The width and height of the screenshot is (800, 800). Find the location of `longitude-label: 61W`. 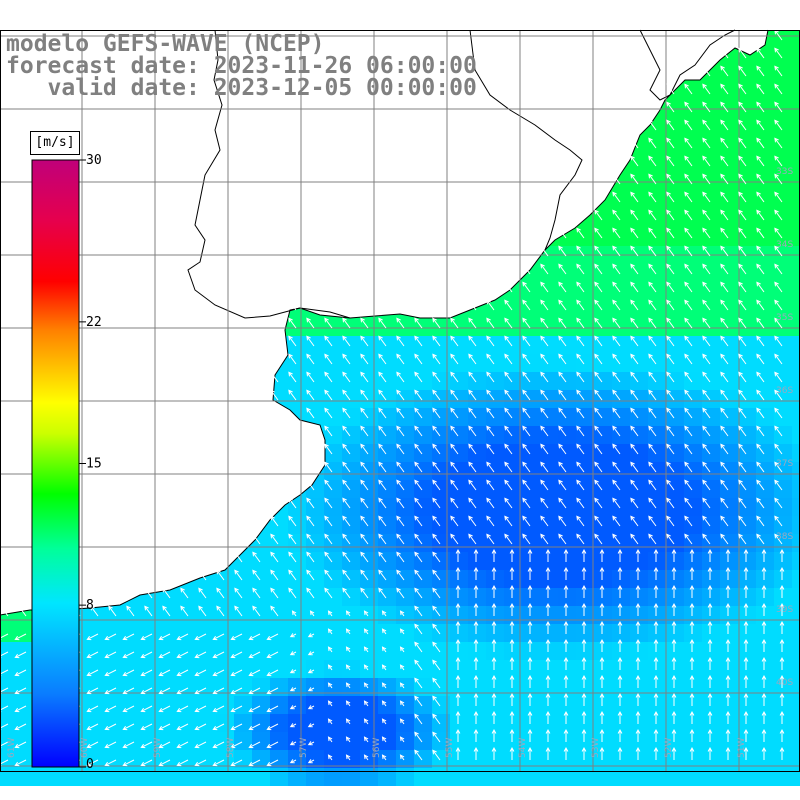

longitude-label: 61W is located at coordinates (12, 748).